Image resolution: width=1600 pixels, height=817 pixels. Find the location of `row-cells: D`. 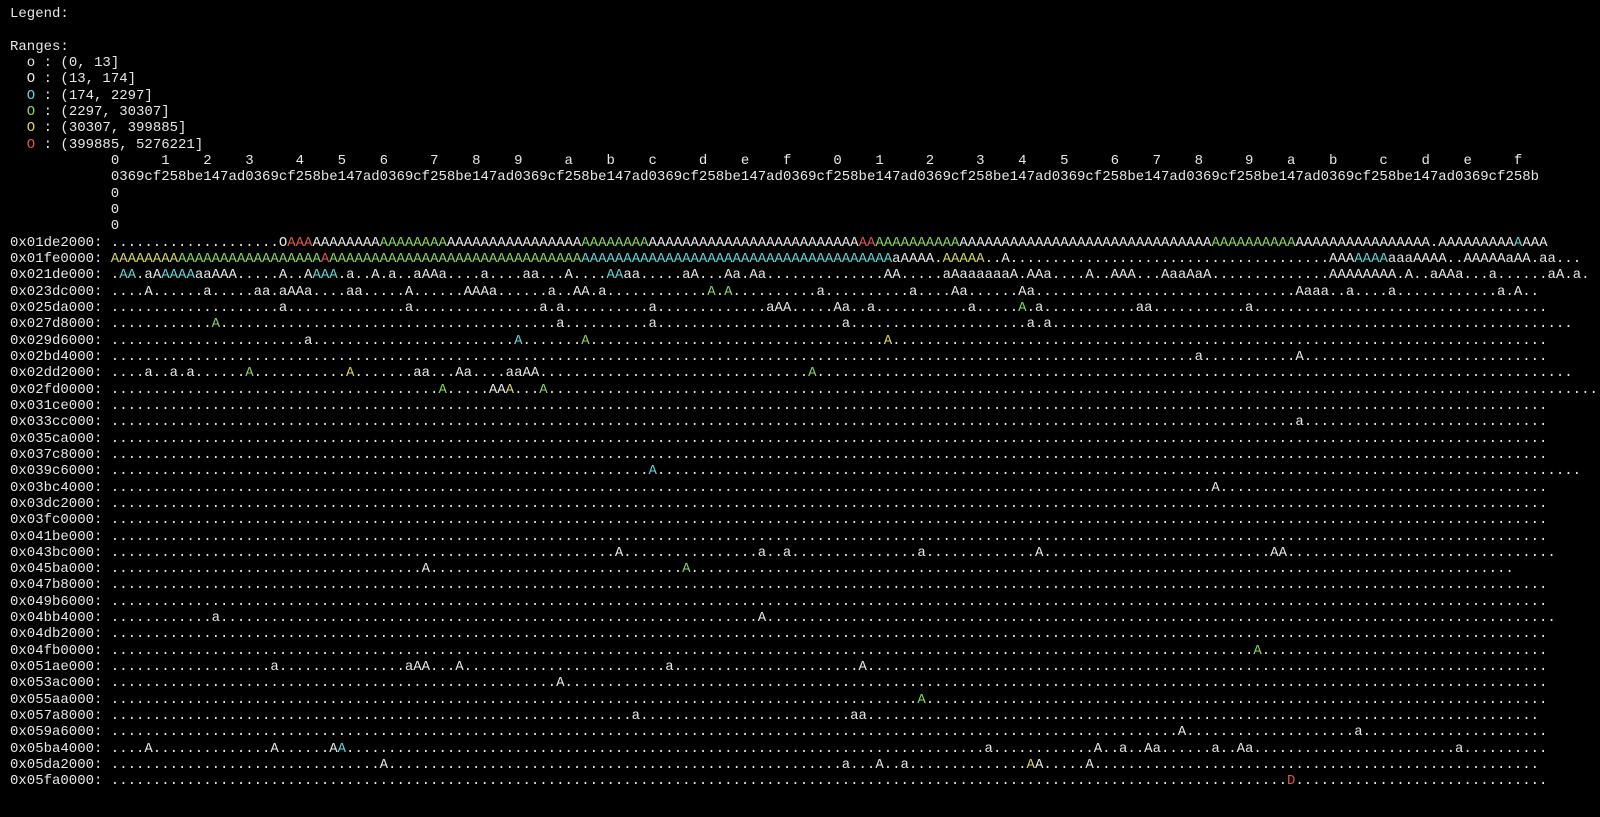

row-cells: D is located at coordinates (1291, 781).